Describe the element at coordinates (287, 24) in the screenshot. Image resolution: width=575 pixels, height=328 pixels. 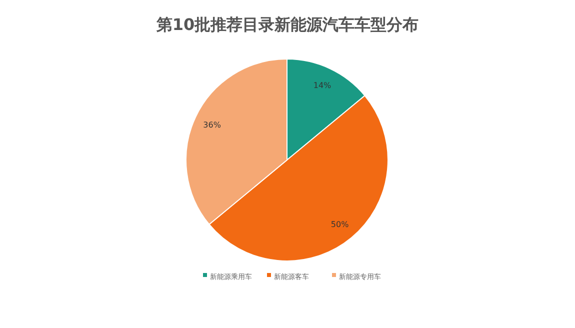
I see `chart-title: 第10批推荐目录新能源汽车车型分布` at that location.